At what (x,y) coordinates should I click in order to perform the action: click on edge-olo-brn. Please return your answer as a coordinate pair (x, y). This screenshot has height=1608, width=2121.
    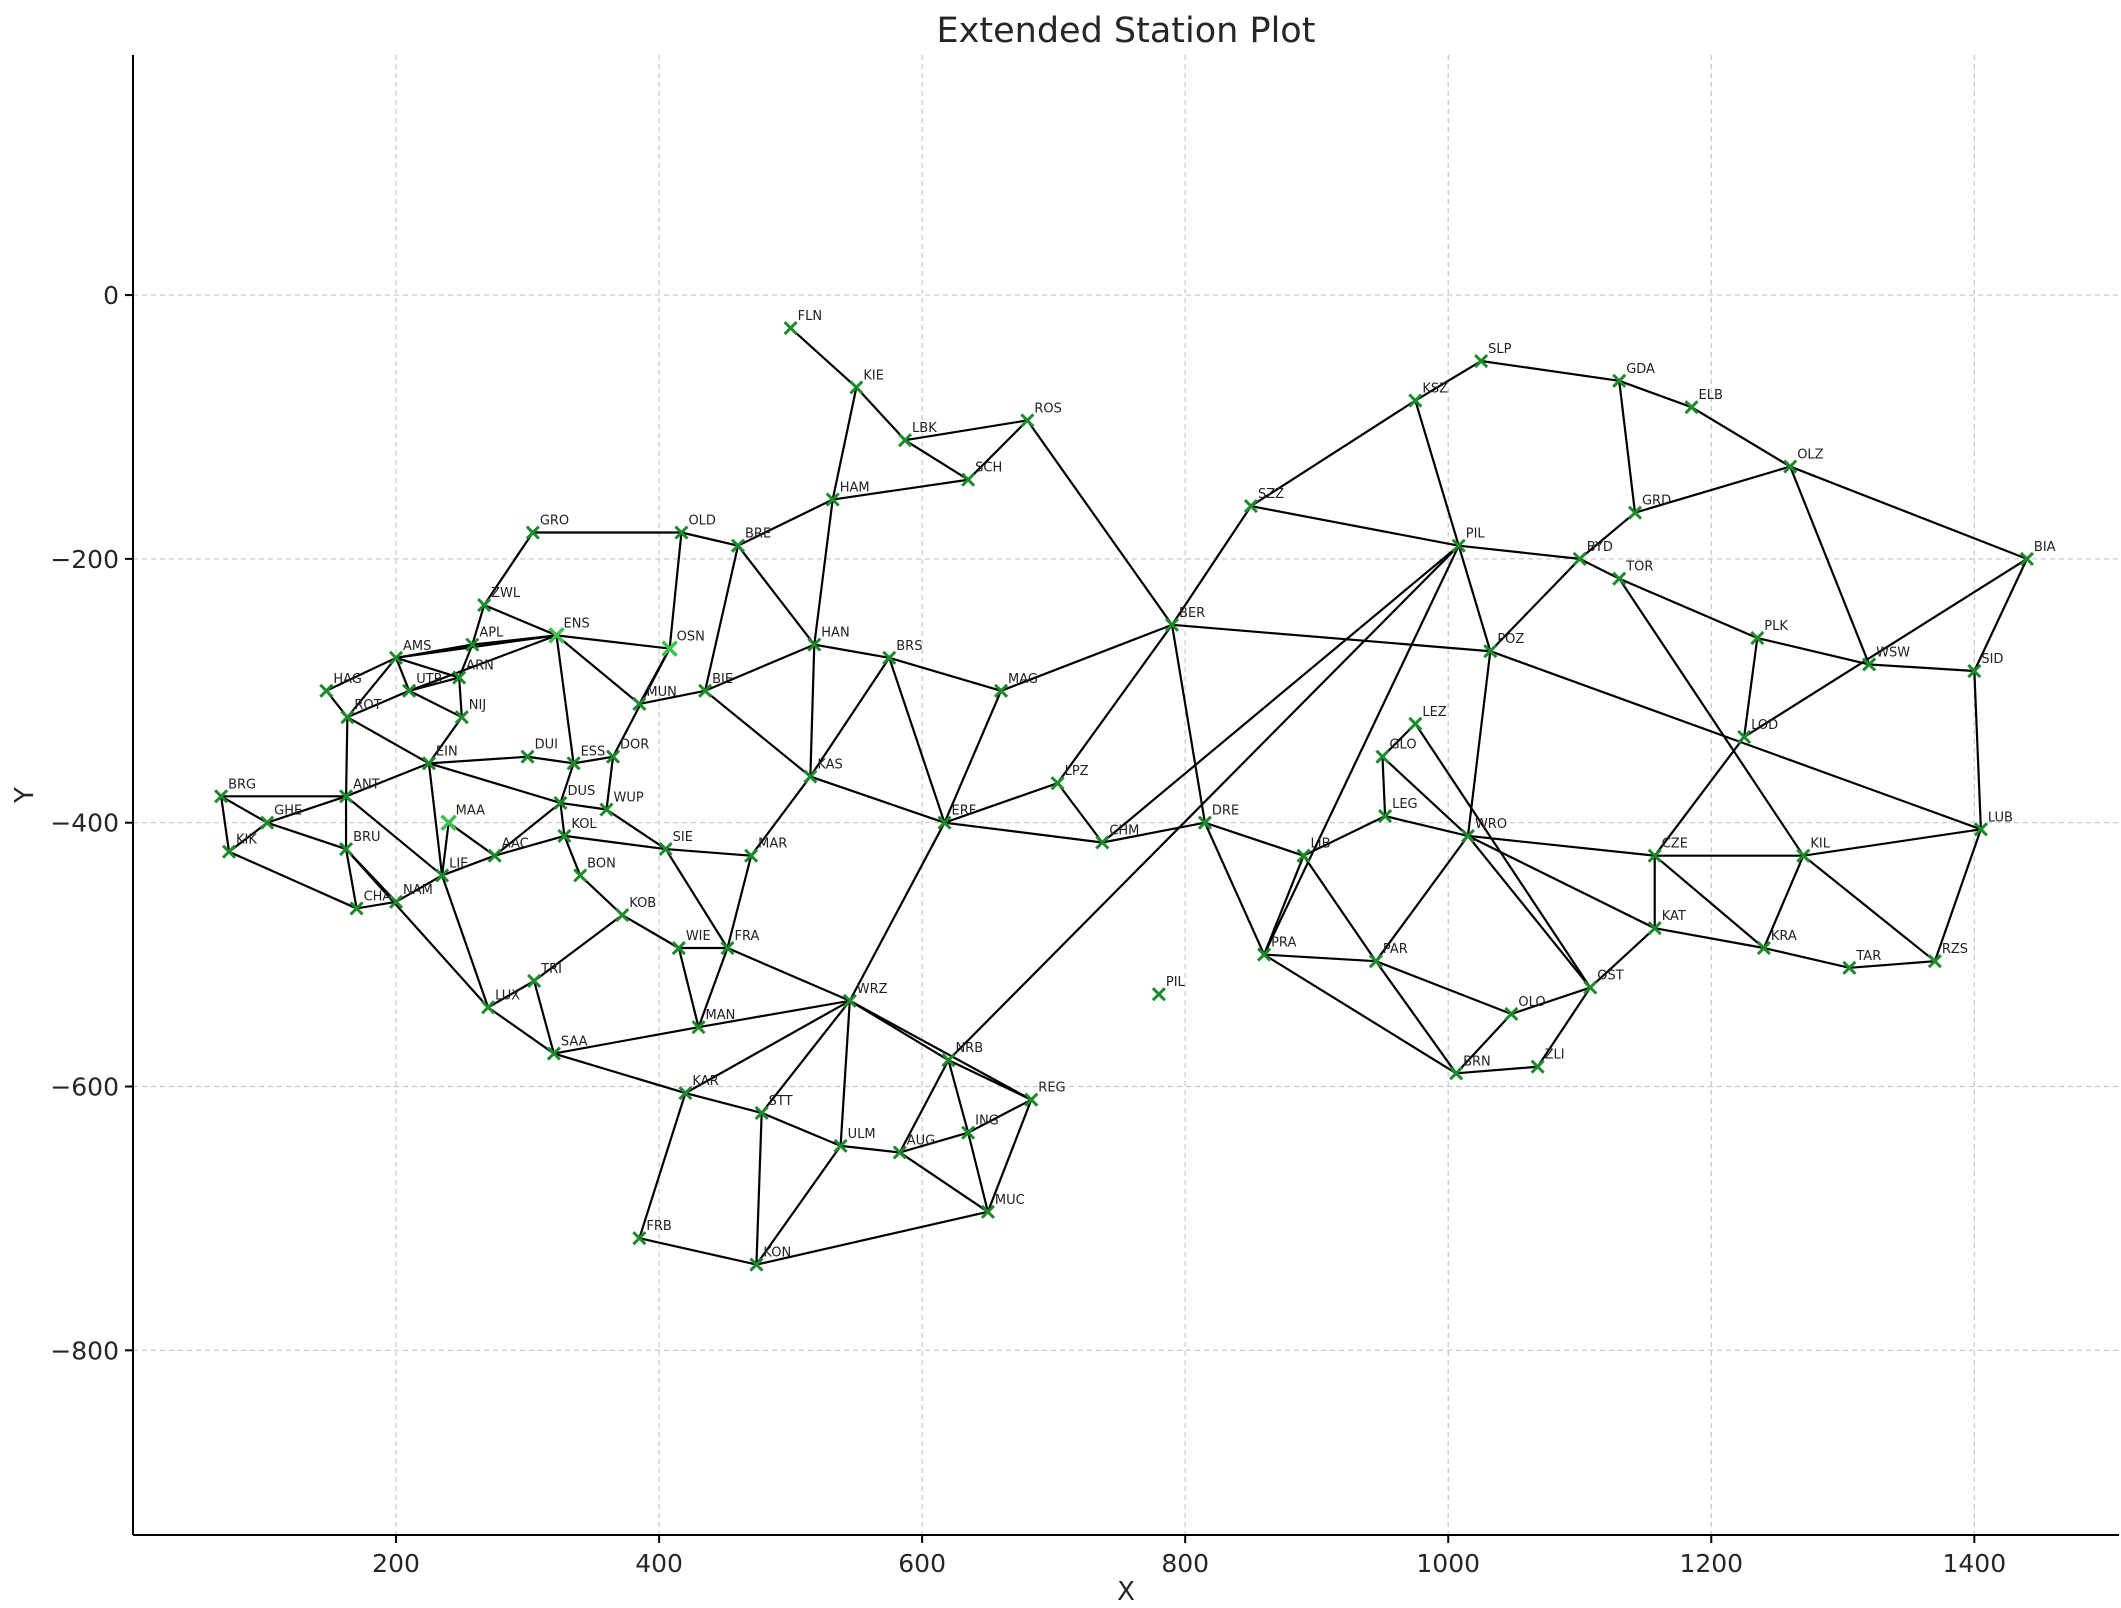
    Looking at the image, I should click on (1484, 1044).